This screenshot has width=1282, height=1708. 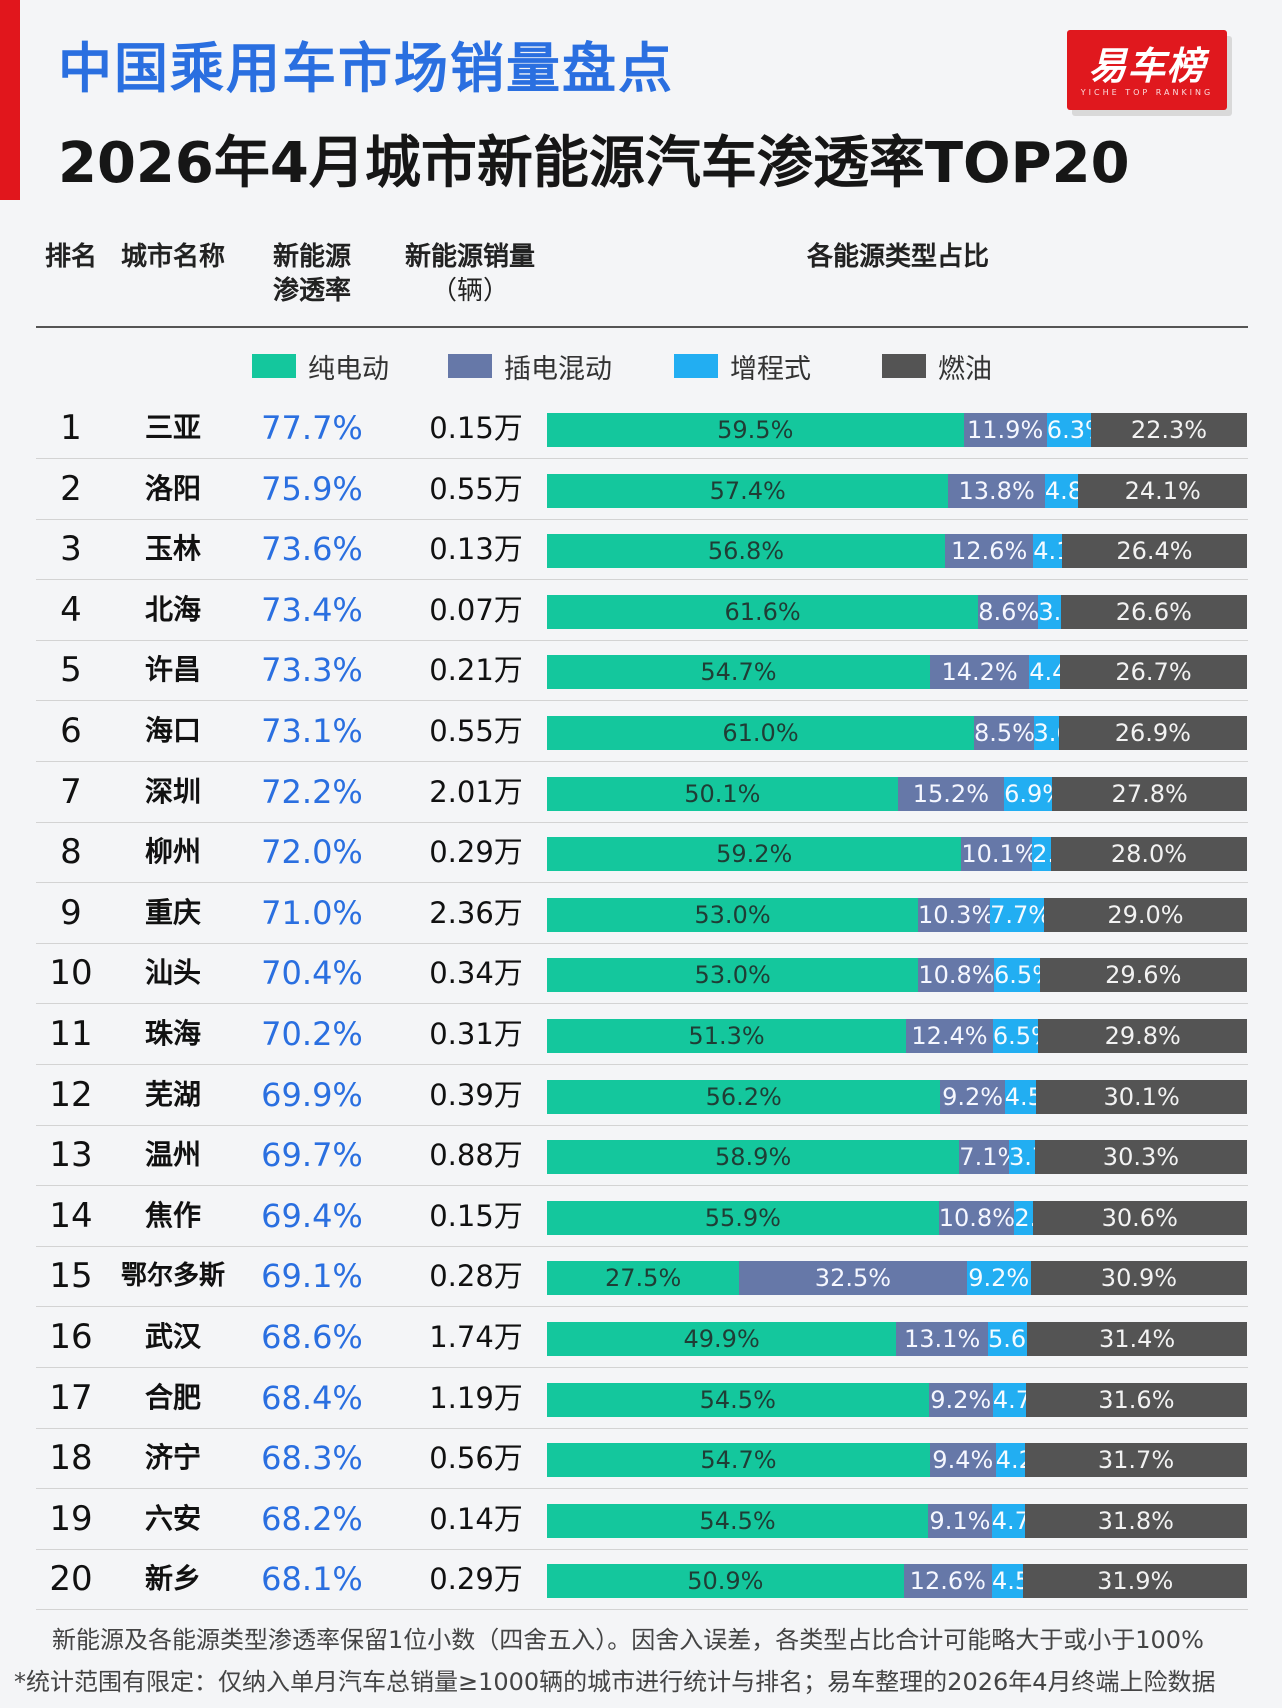 I want to click on bev-segment: 55.9%, so click(x=743, y=1217).